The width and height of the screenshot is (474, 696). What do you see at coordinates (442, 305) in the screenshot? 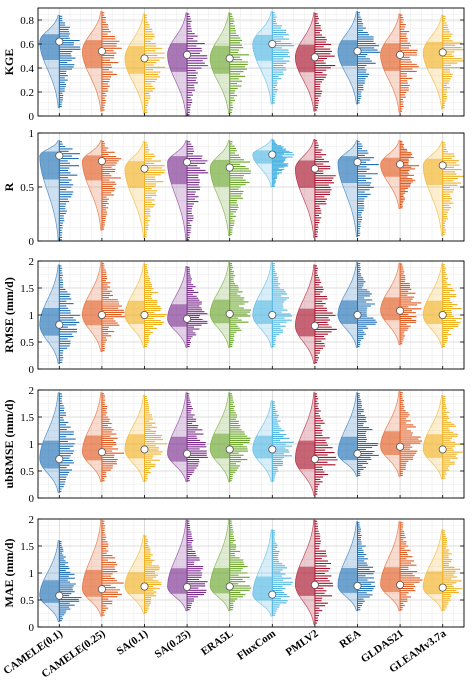
I see `violin-gleamv3.7a` at bounding box center [442, 305].